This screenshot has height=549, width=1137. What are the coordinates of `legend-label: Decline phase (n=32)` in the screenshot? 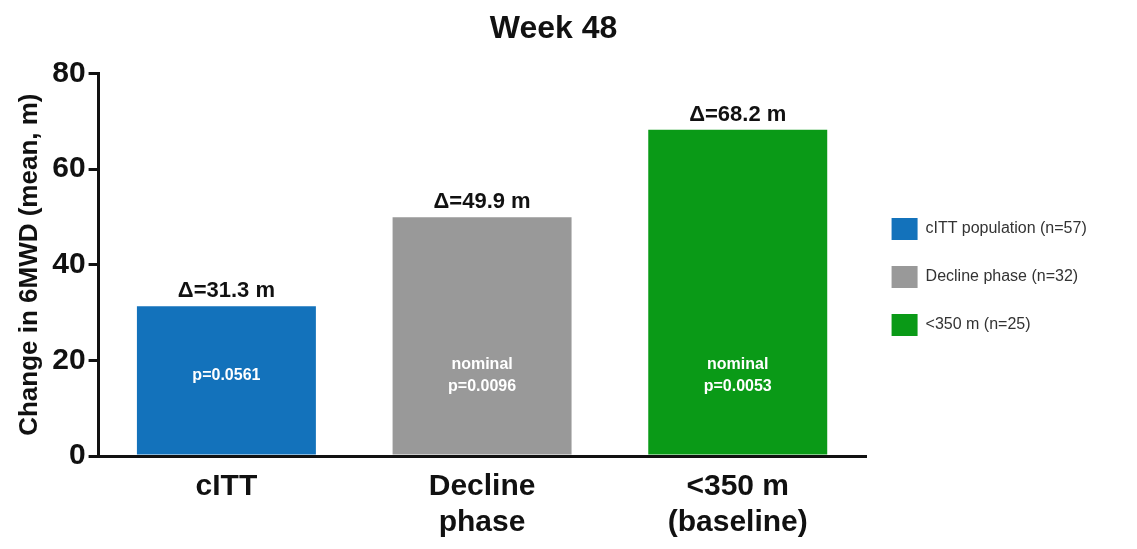 It's located at (1002, 276).